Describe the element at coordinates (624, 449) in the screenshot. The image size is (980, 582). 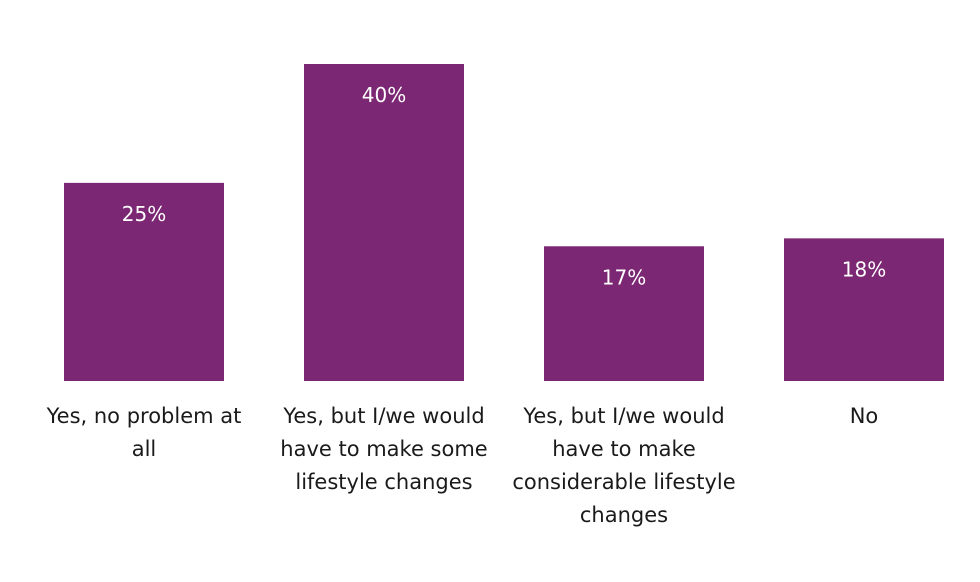
I see `category-label-3-line-2: have to make` at that location.